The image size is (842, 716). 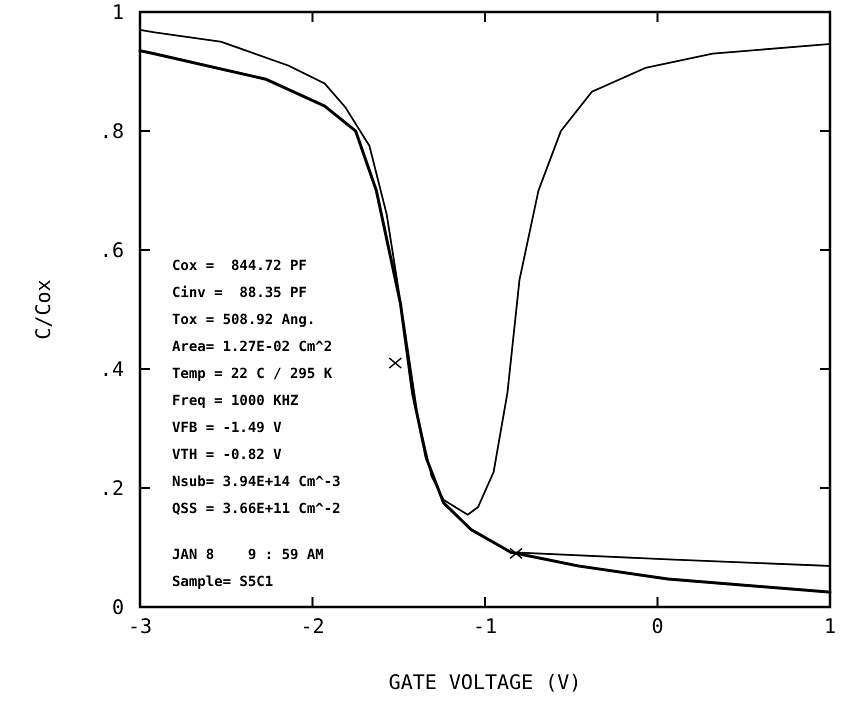 I want to click on y-tick-label: .8, so click(x=112, y=131).